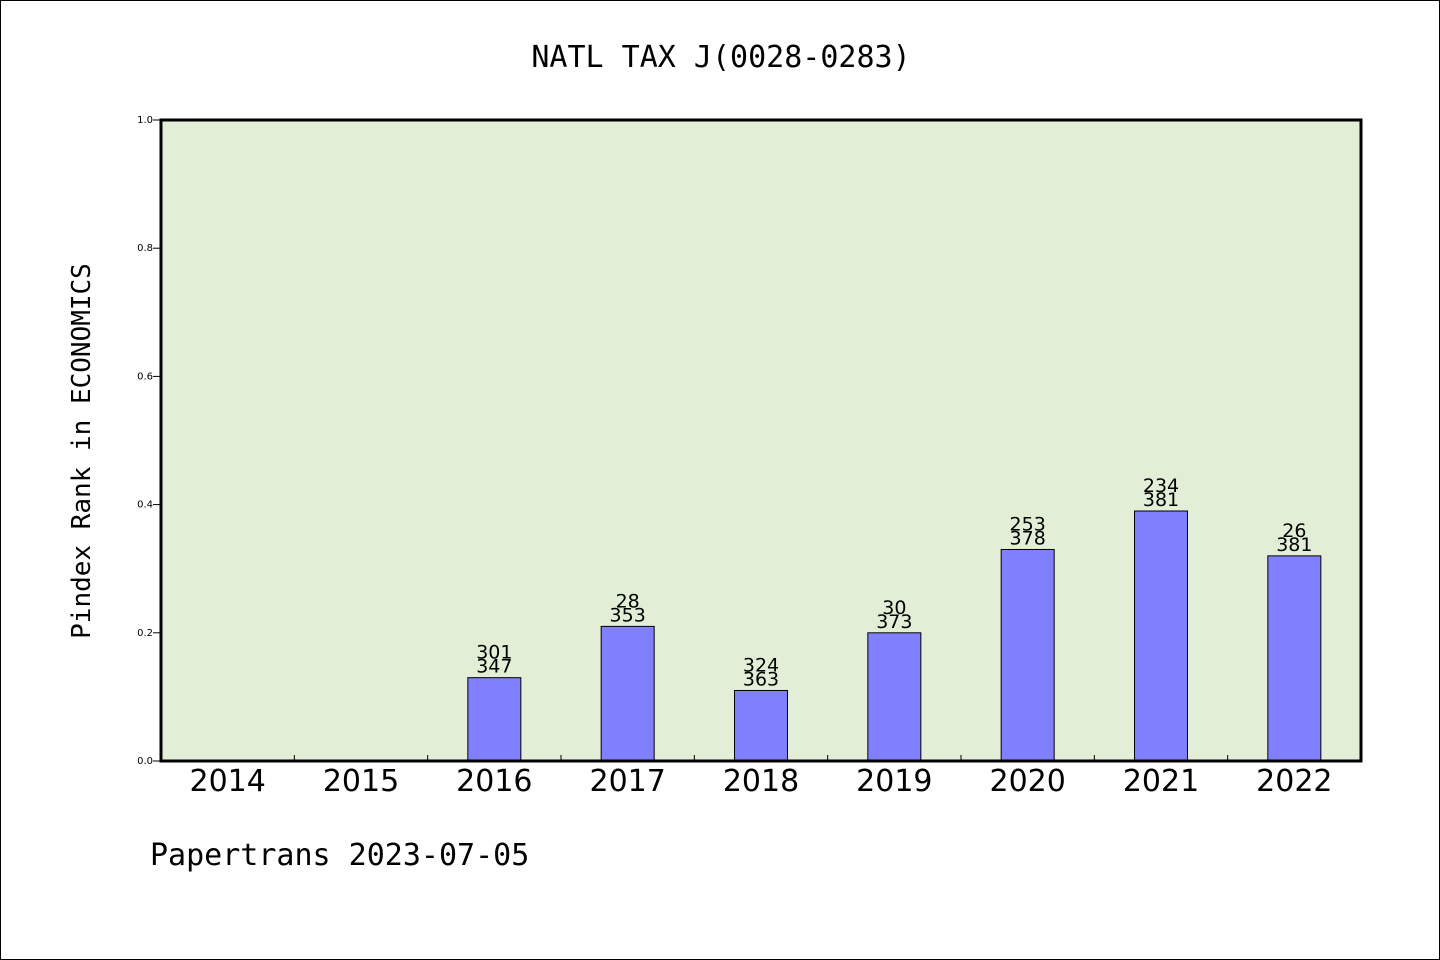 The image size is (1440, 960). What do you see at coordinates (1294, 781) in the screenshot?
I see `x-tick-label: 2022` at bounding box center [1294, 781].